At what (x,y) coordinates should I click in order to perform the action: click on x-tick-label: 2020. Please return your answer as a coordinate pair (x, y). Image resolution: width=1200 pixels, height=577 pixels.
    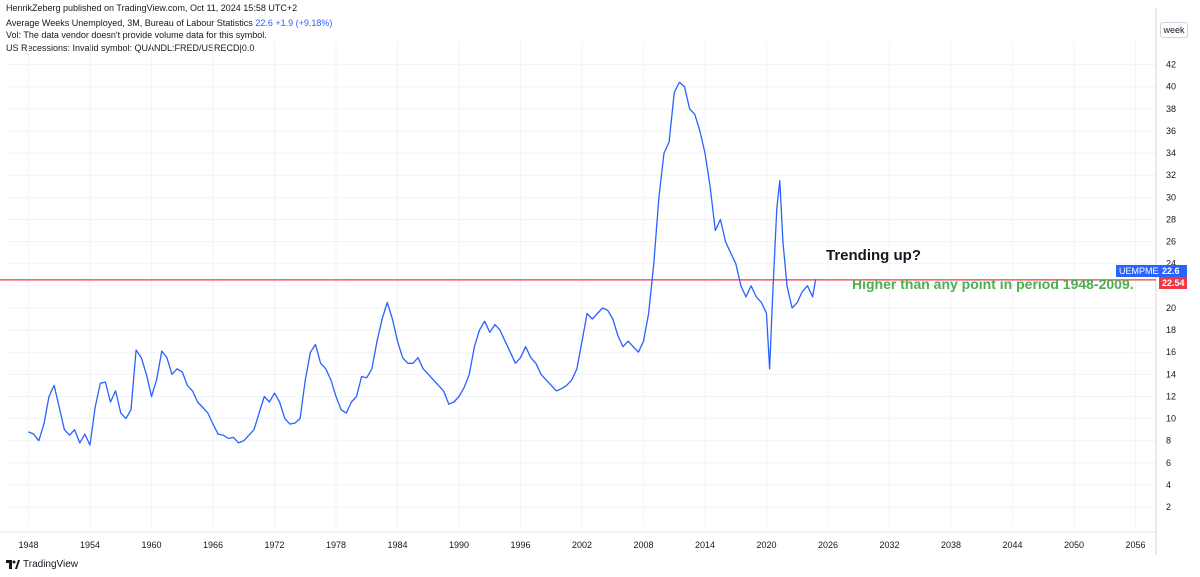
    Looking at the image, I should click on (766, 545).